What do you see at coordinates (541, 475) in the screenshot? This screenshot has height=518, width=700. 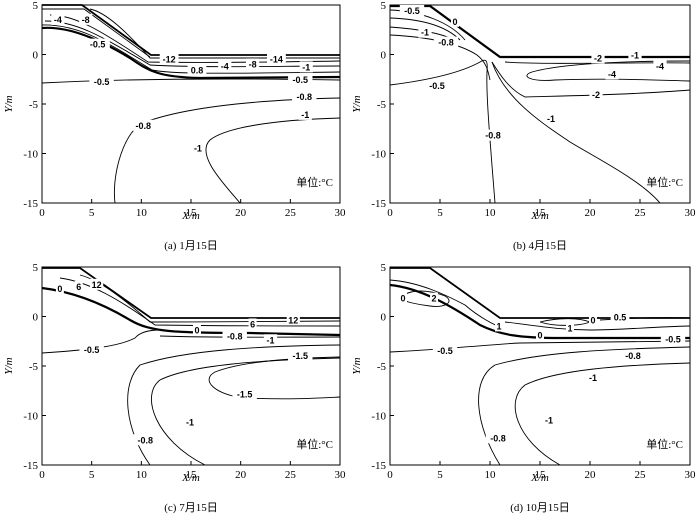 I see `x-tick-labels: 0 5 10 15 20 25 30` at bounding box center [541, 475].